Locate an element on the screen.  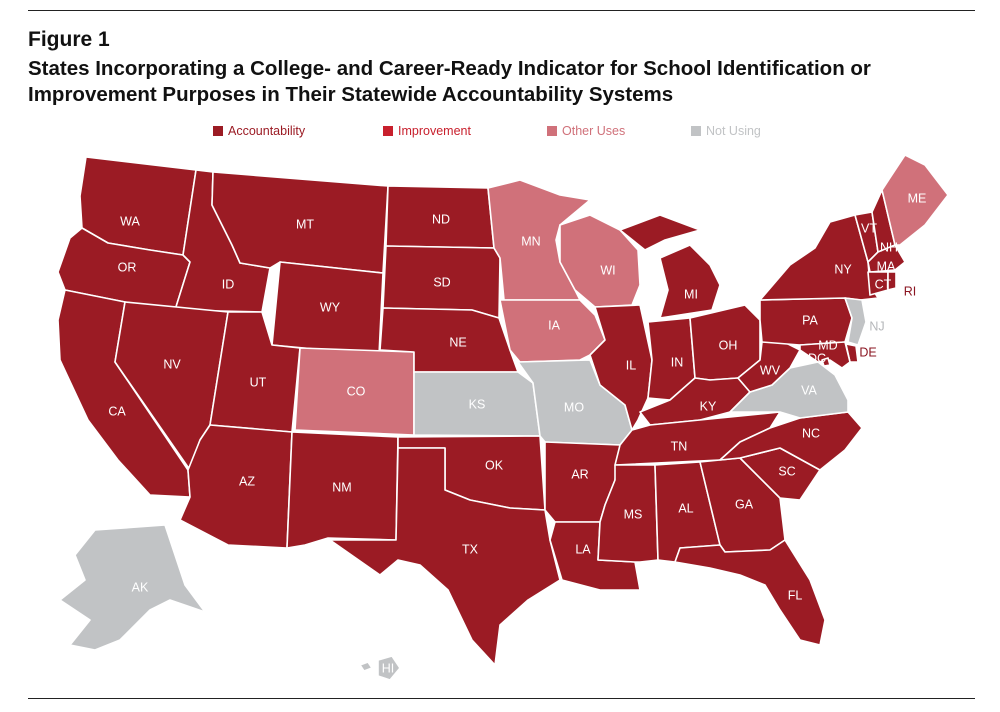
state-label-ut: UT is located at coordinates (258, 382).